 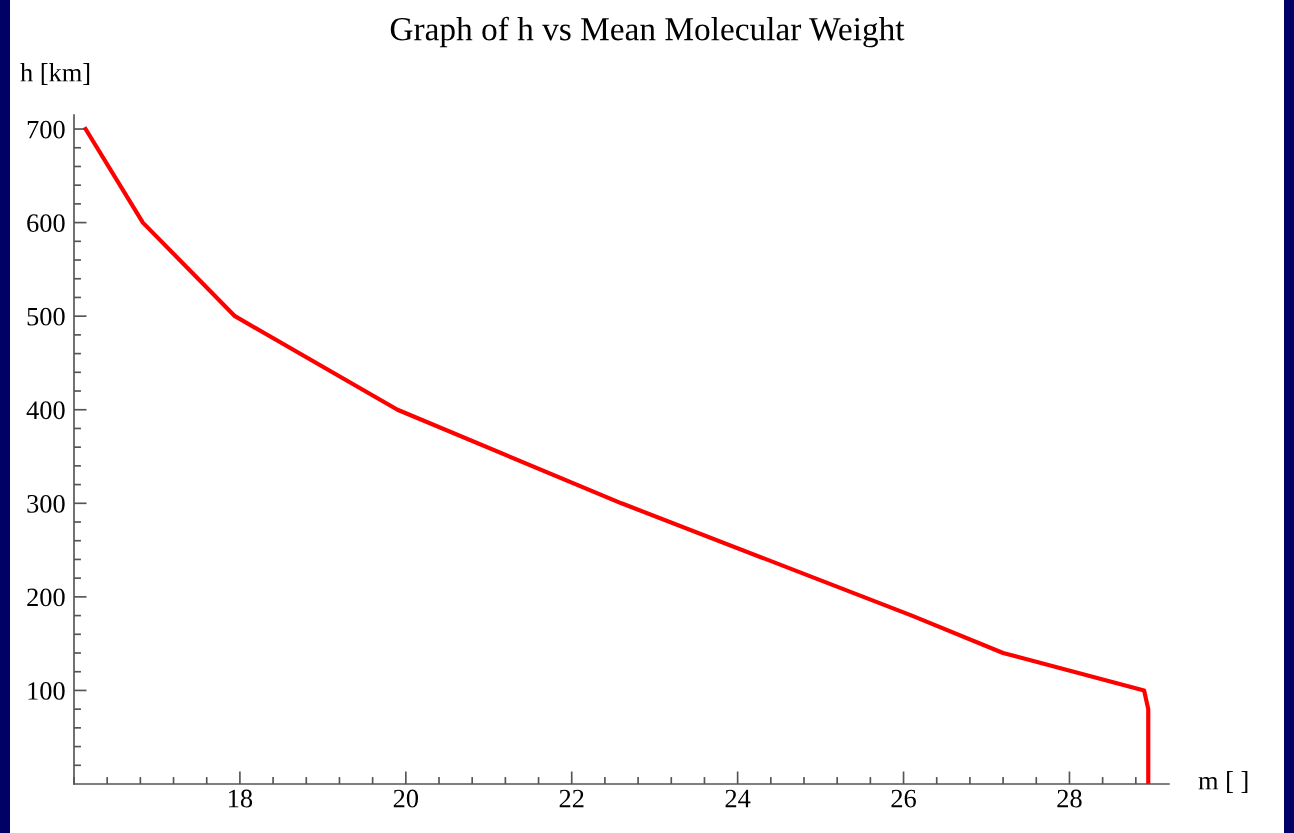 I want to click on y-axis-title: h [km], so click(x=55, y=74).